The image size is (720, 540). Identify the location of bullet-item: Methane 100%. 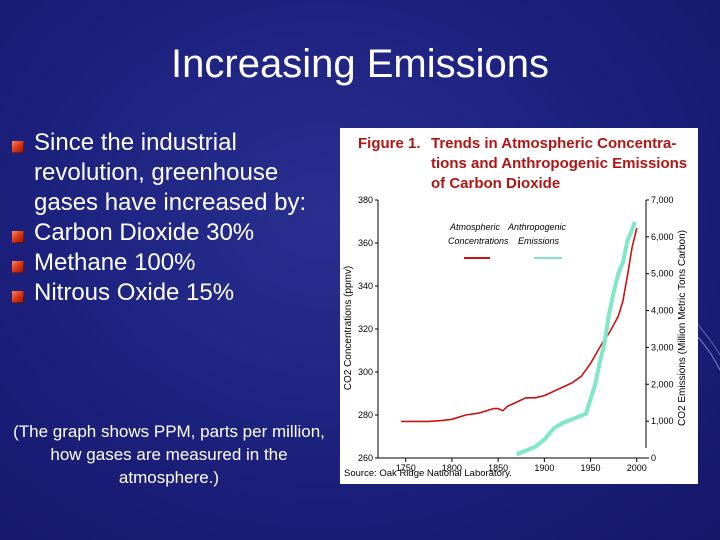
(173, 263).